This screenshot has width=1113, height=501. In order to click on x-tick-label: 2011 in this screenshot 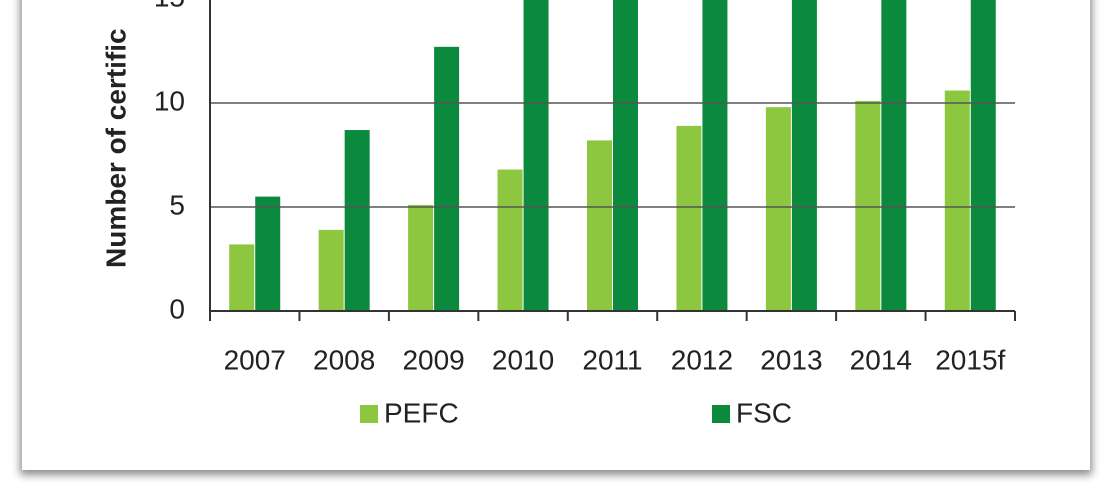, I will do `click(612, 359)`.